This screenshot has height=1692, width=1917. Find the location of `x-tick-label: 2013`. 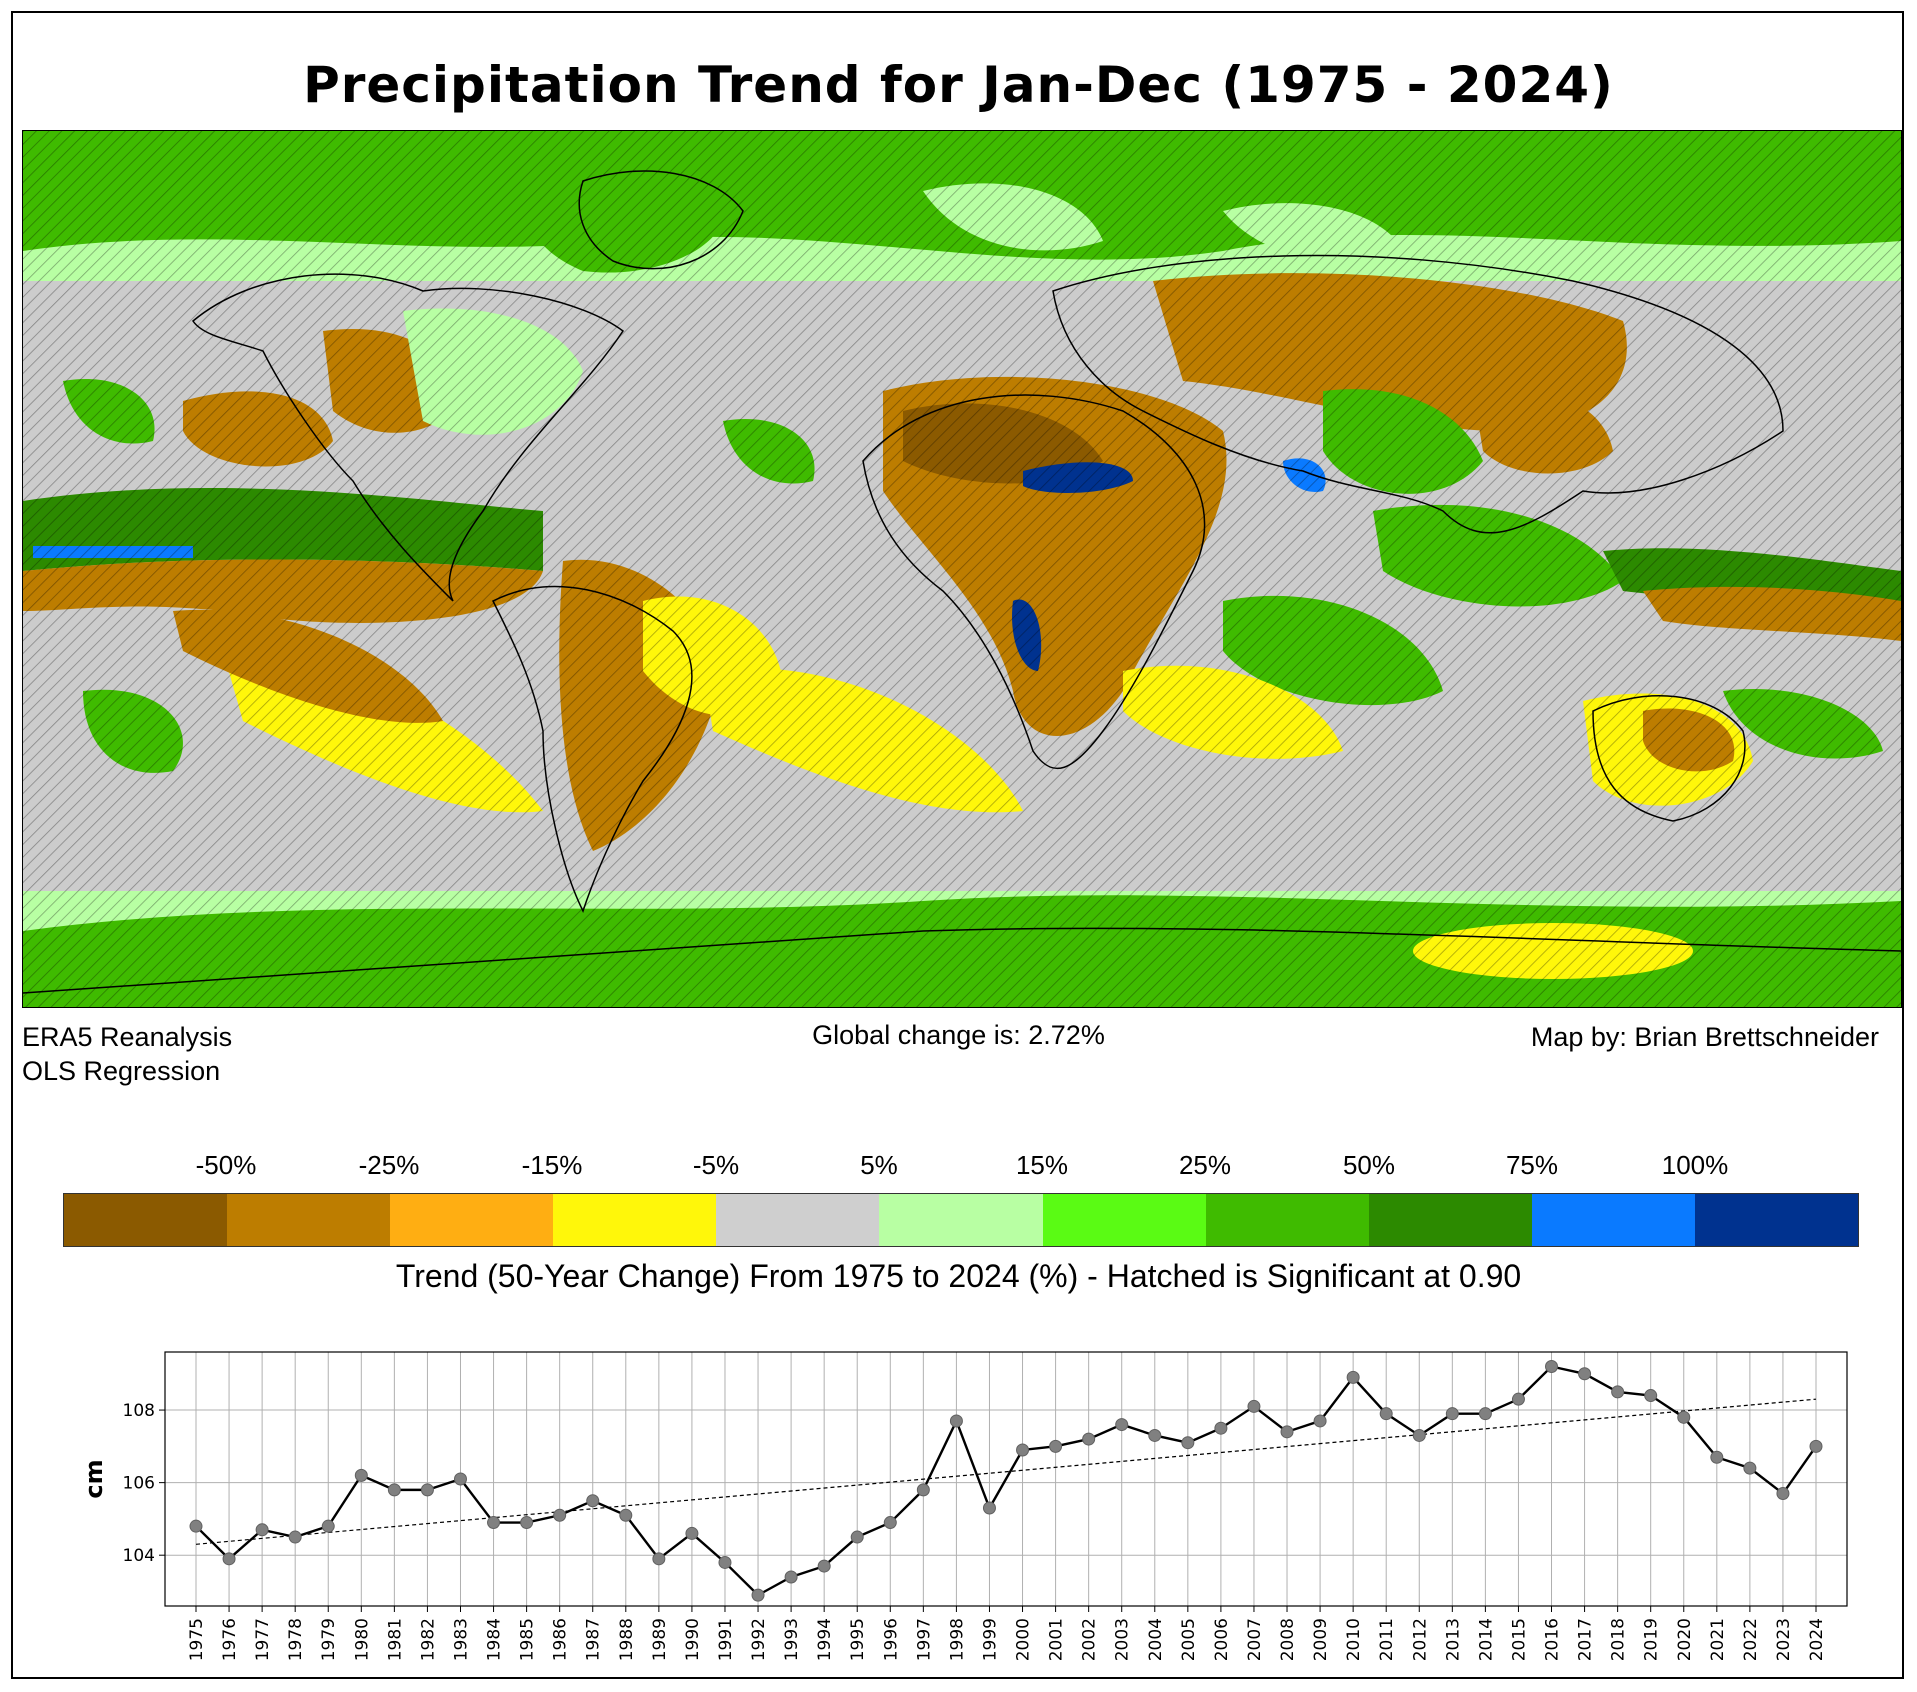

x-tick-label: 2013 is located at coordinates (1453, 1639).